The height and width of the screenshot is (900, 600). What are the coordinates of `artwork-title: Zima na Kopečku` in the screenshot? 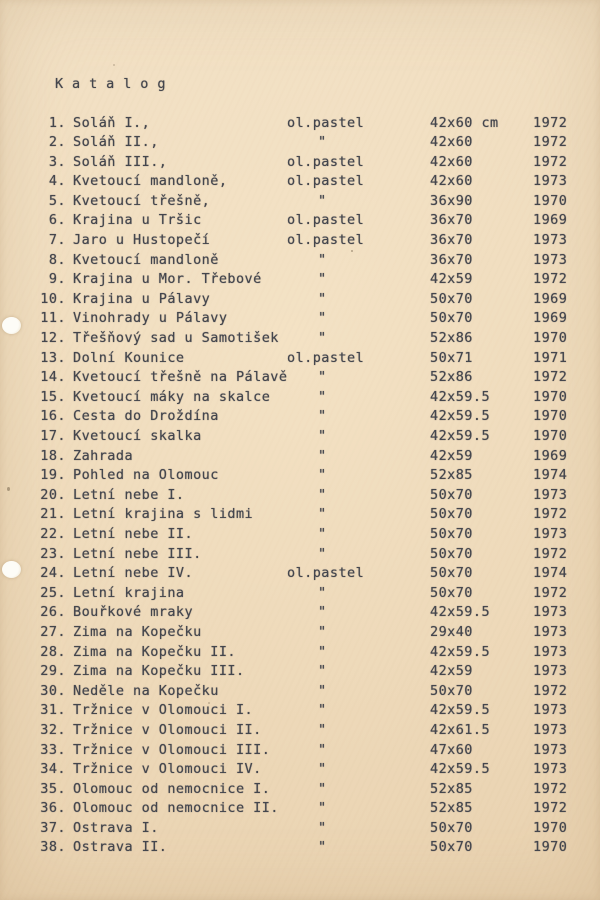 It's located at (137, 631).